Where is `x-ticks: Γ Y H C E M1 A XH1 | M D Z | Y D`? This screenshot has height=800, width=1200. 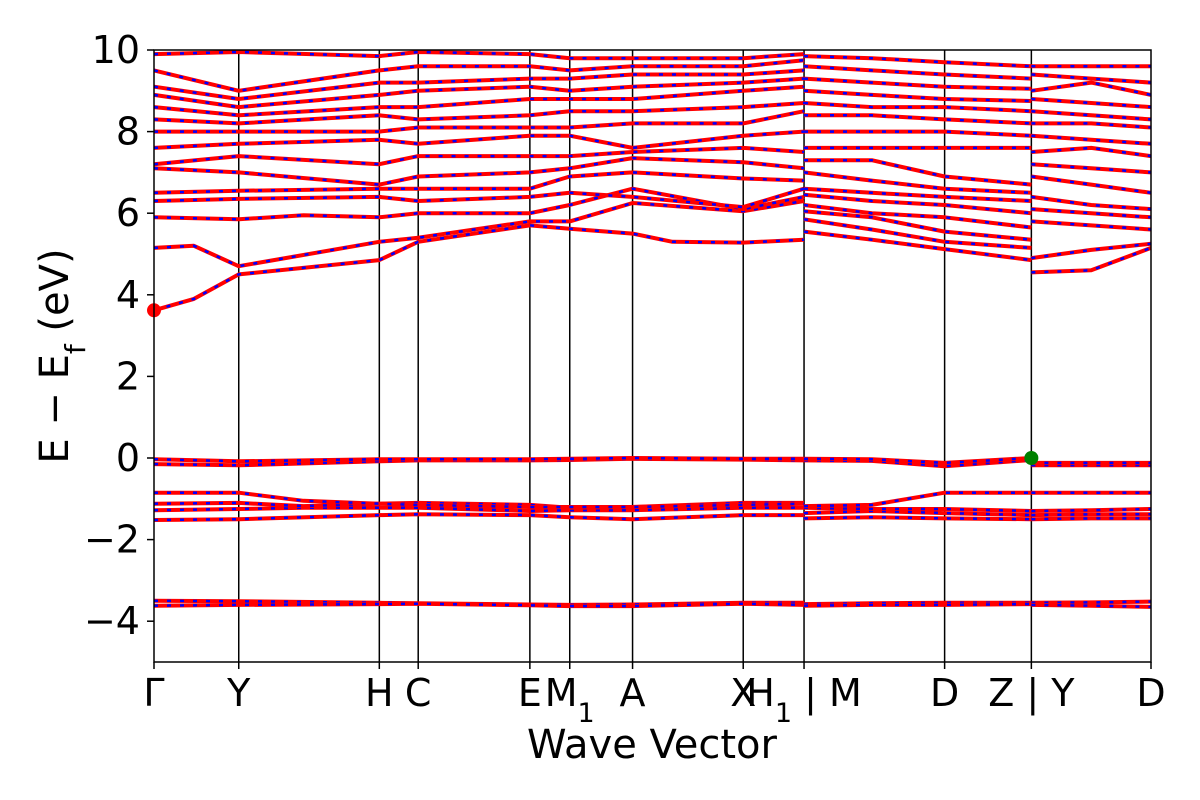 x-ticks: Γ Y H C E M1 A XH1 | M D Z | Y D is located at coordinates (654, 695).